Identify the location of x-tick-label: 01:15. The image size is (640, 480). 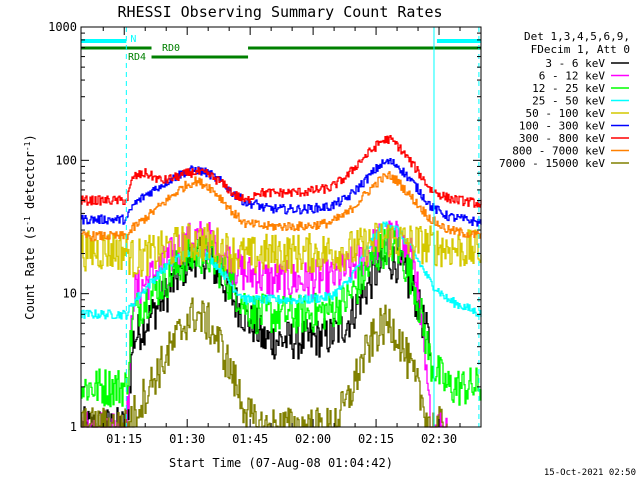
(124, 439).